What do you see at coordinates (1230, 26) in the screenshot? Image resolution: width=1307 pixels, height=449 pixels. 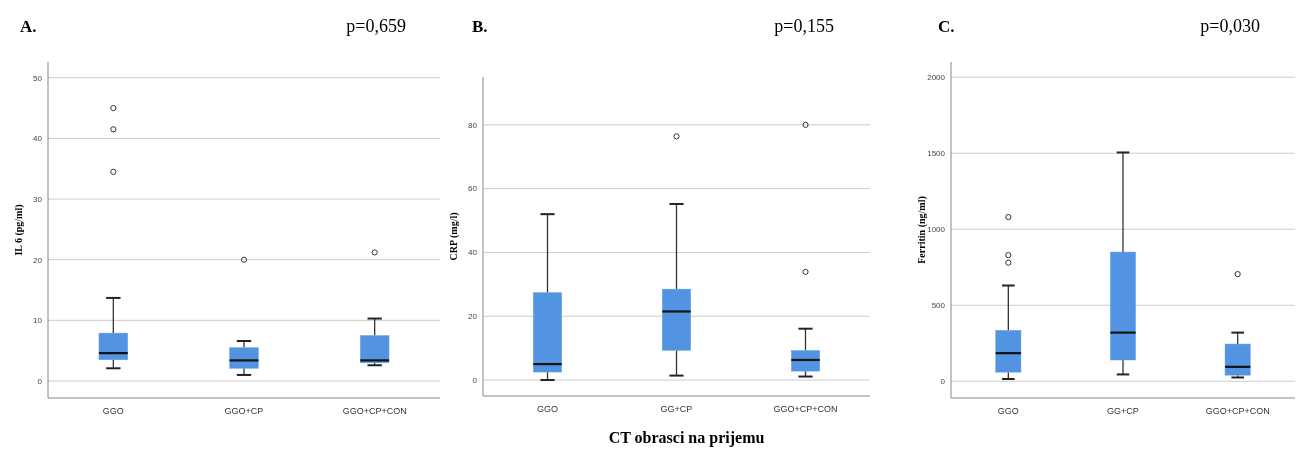 I see `text: p=0,030` at bounding box center [1230, 26].